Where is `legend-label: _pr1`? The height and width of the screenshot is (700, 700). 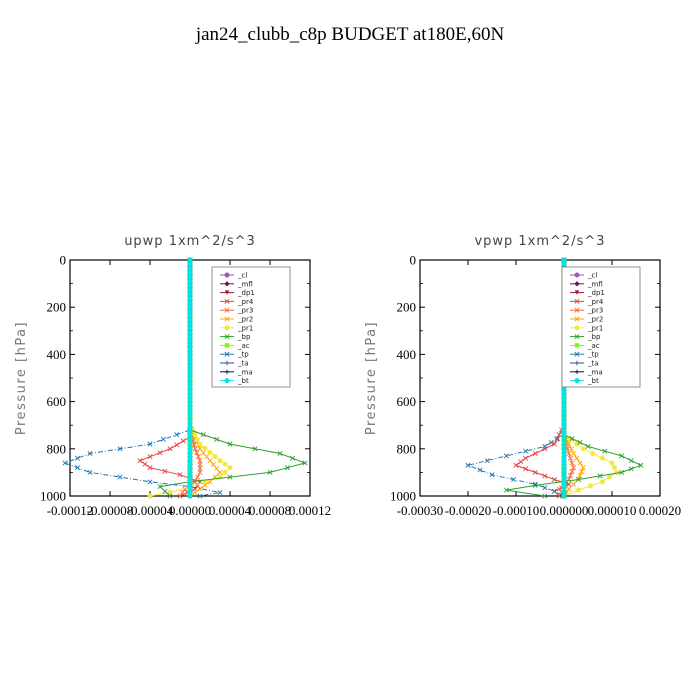 legend-label: _pr1 is located at coordinates (245, 328).